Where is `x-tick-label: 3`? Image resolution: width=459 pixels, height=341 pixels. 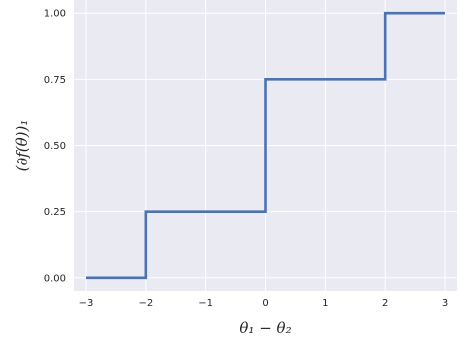 x-tick-label: 3 is located at coordinates (445, 303).